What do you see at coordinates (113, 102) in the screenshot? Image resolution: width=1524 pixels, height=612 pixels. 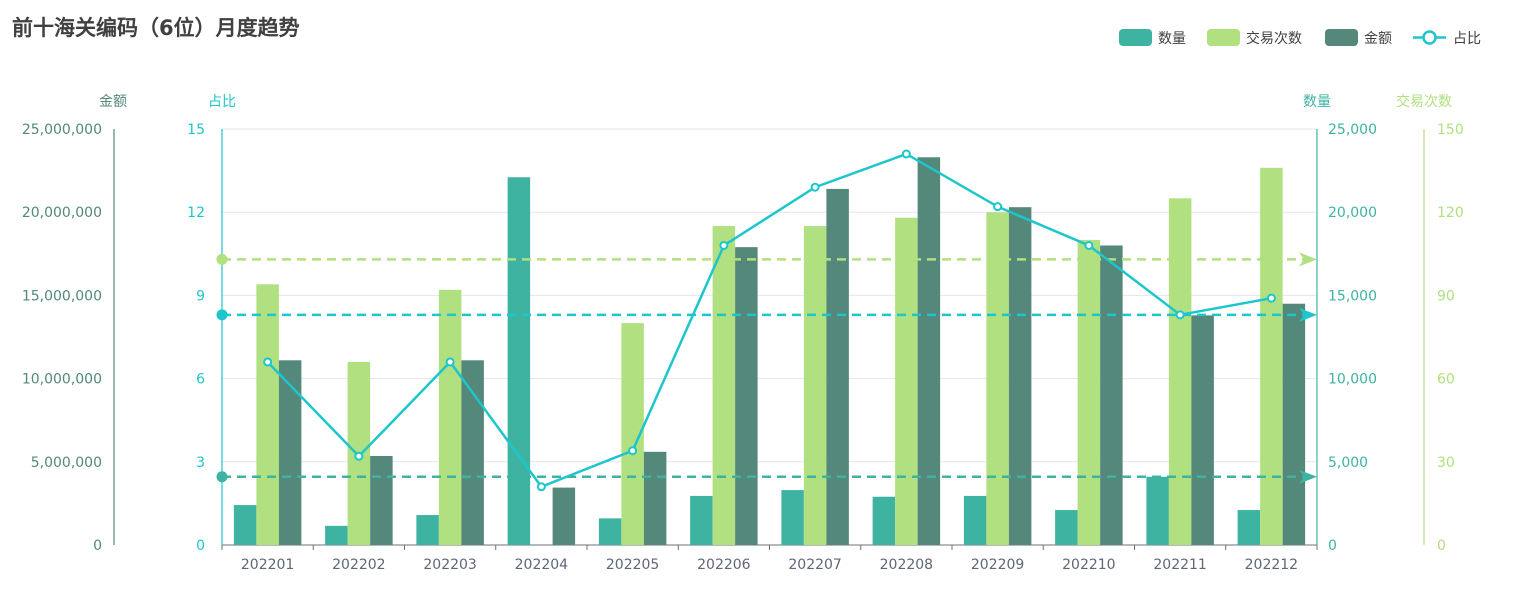 I see `amount-axis-name: 金额` at bounding box center [113, 102].